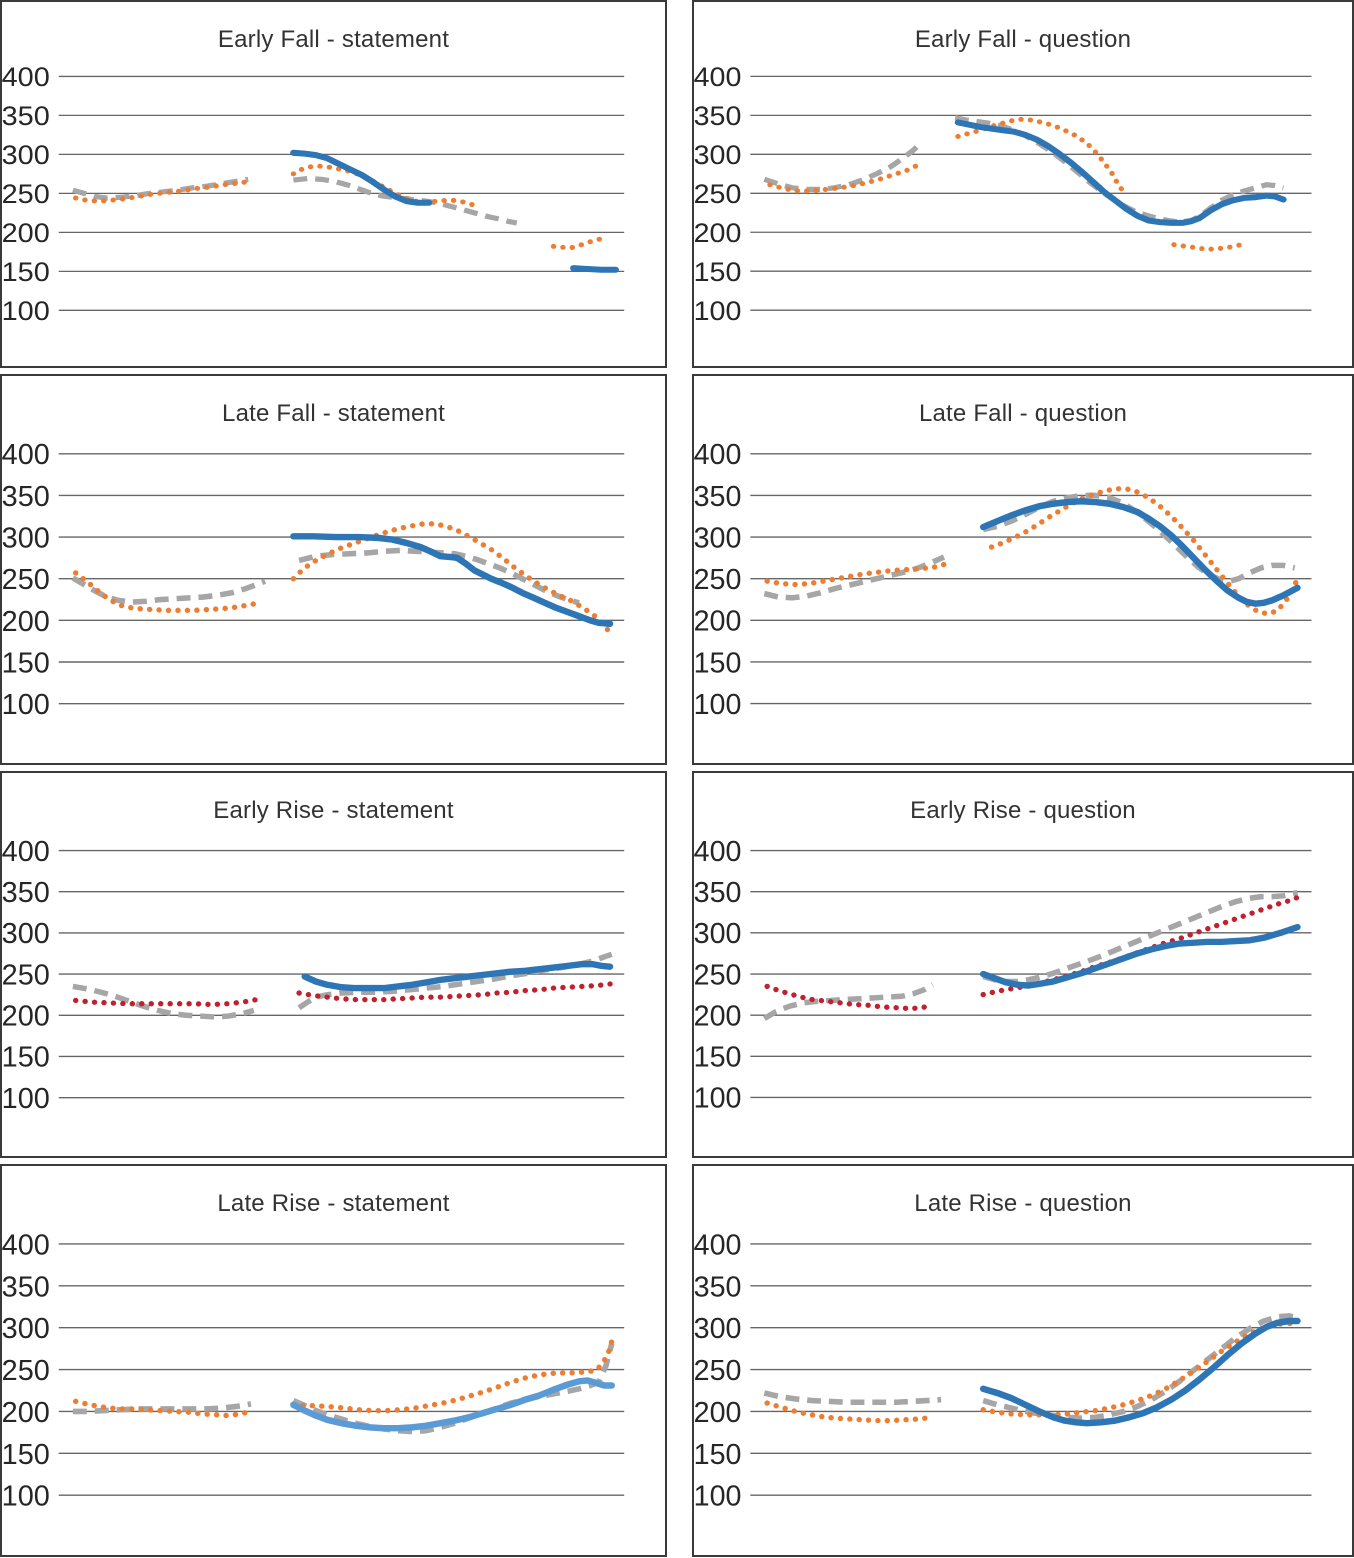  I want to click on chart-title: Late Rise - question, so click(1023, 1203).